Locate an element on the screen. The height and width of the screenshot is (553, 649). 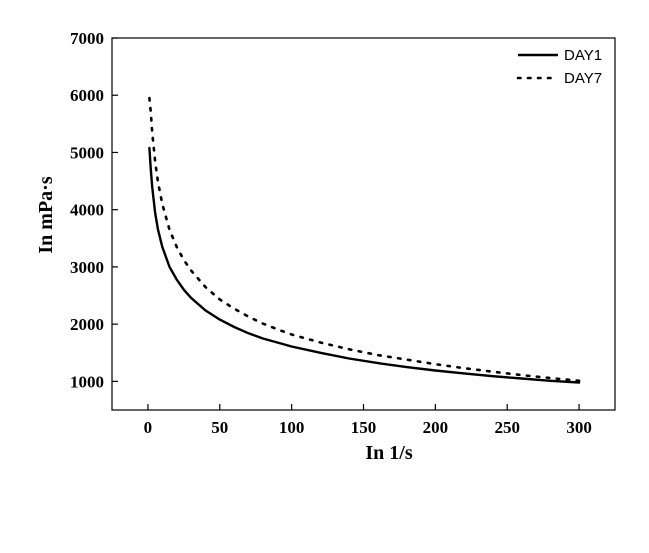
y-tick-label: 4000 is located at coordinates (87, 210).